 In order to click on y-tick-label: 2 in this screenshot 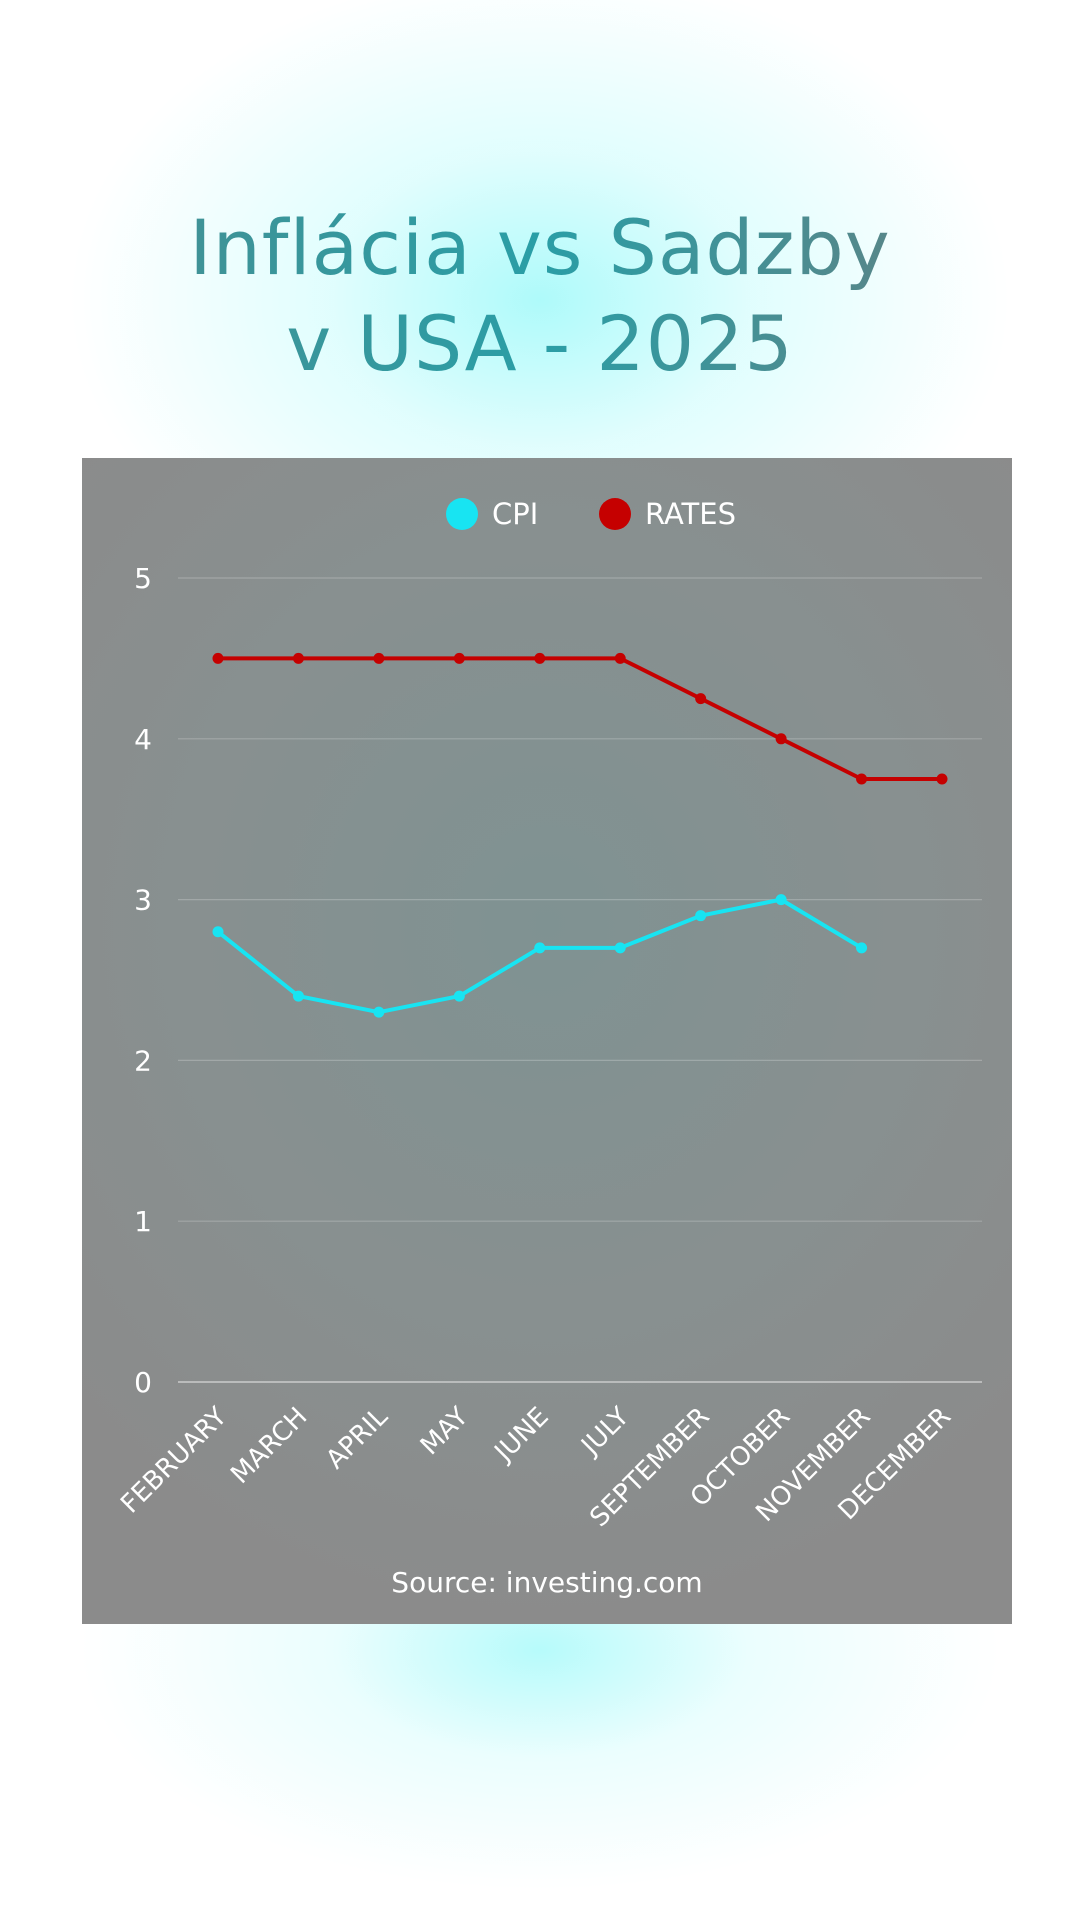, I will do `click(143, 1060)`.